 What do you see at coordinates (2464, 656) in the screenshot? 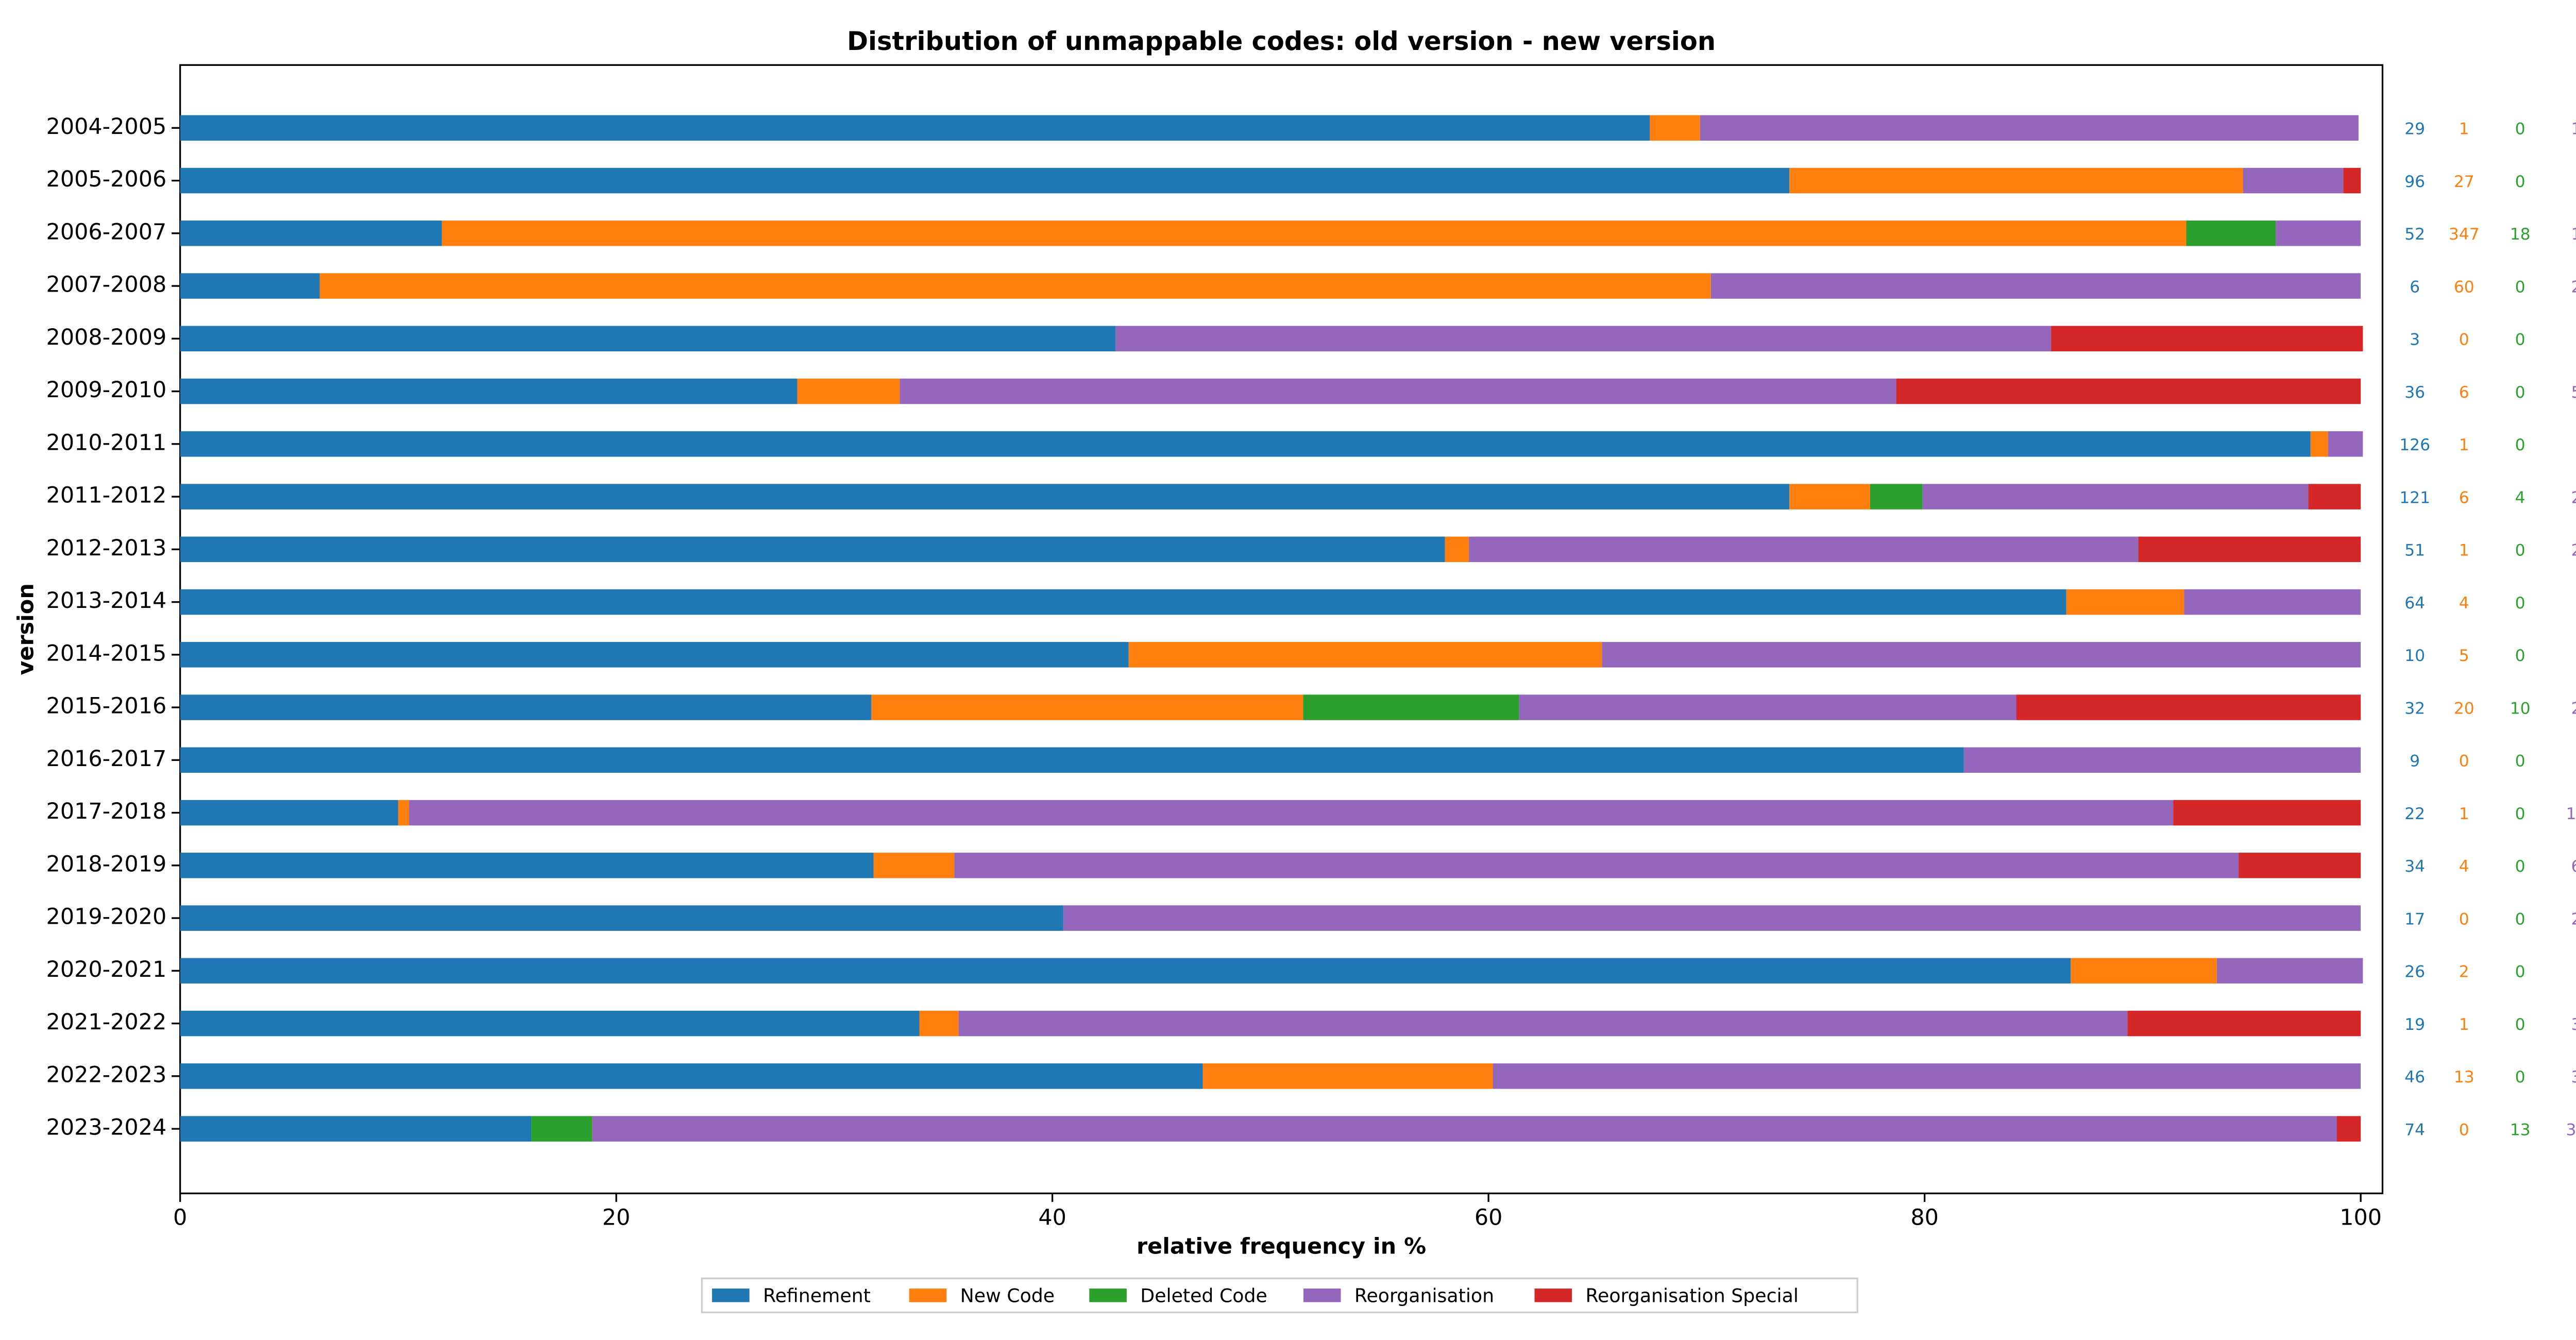
I see `count-label: 5` at bounding box center [2464, 656].